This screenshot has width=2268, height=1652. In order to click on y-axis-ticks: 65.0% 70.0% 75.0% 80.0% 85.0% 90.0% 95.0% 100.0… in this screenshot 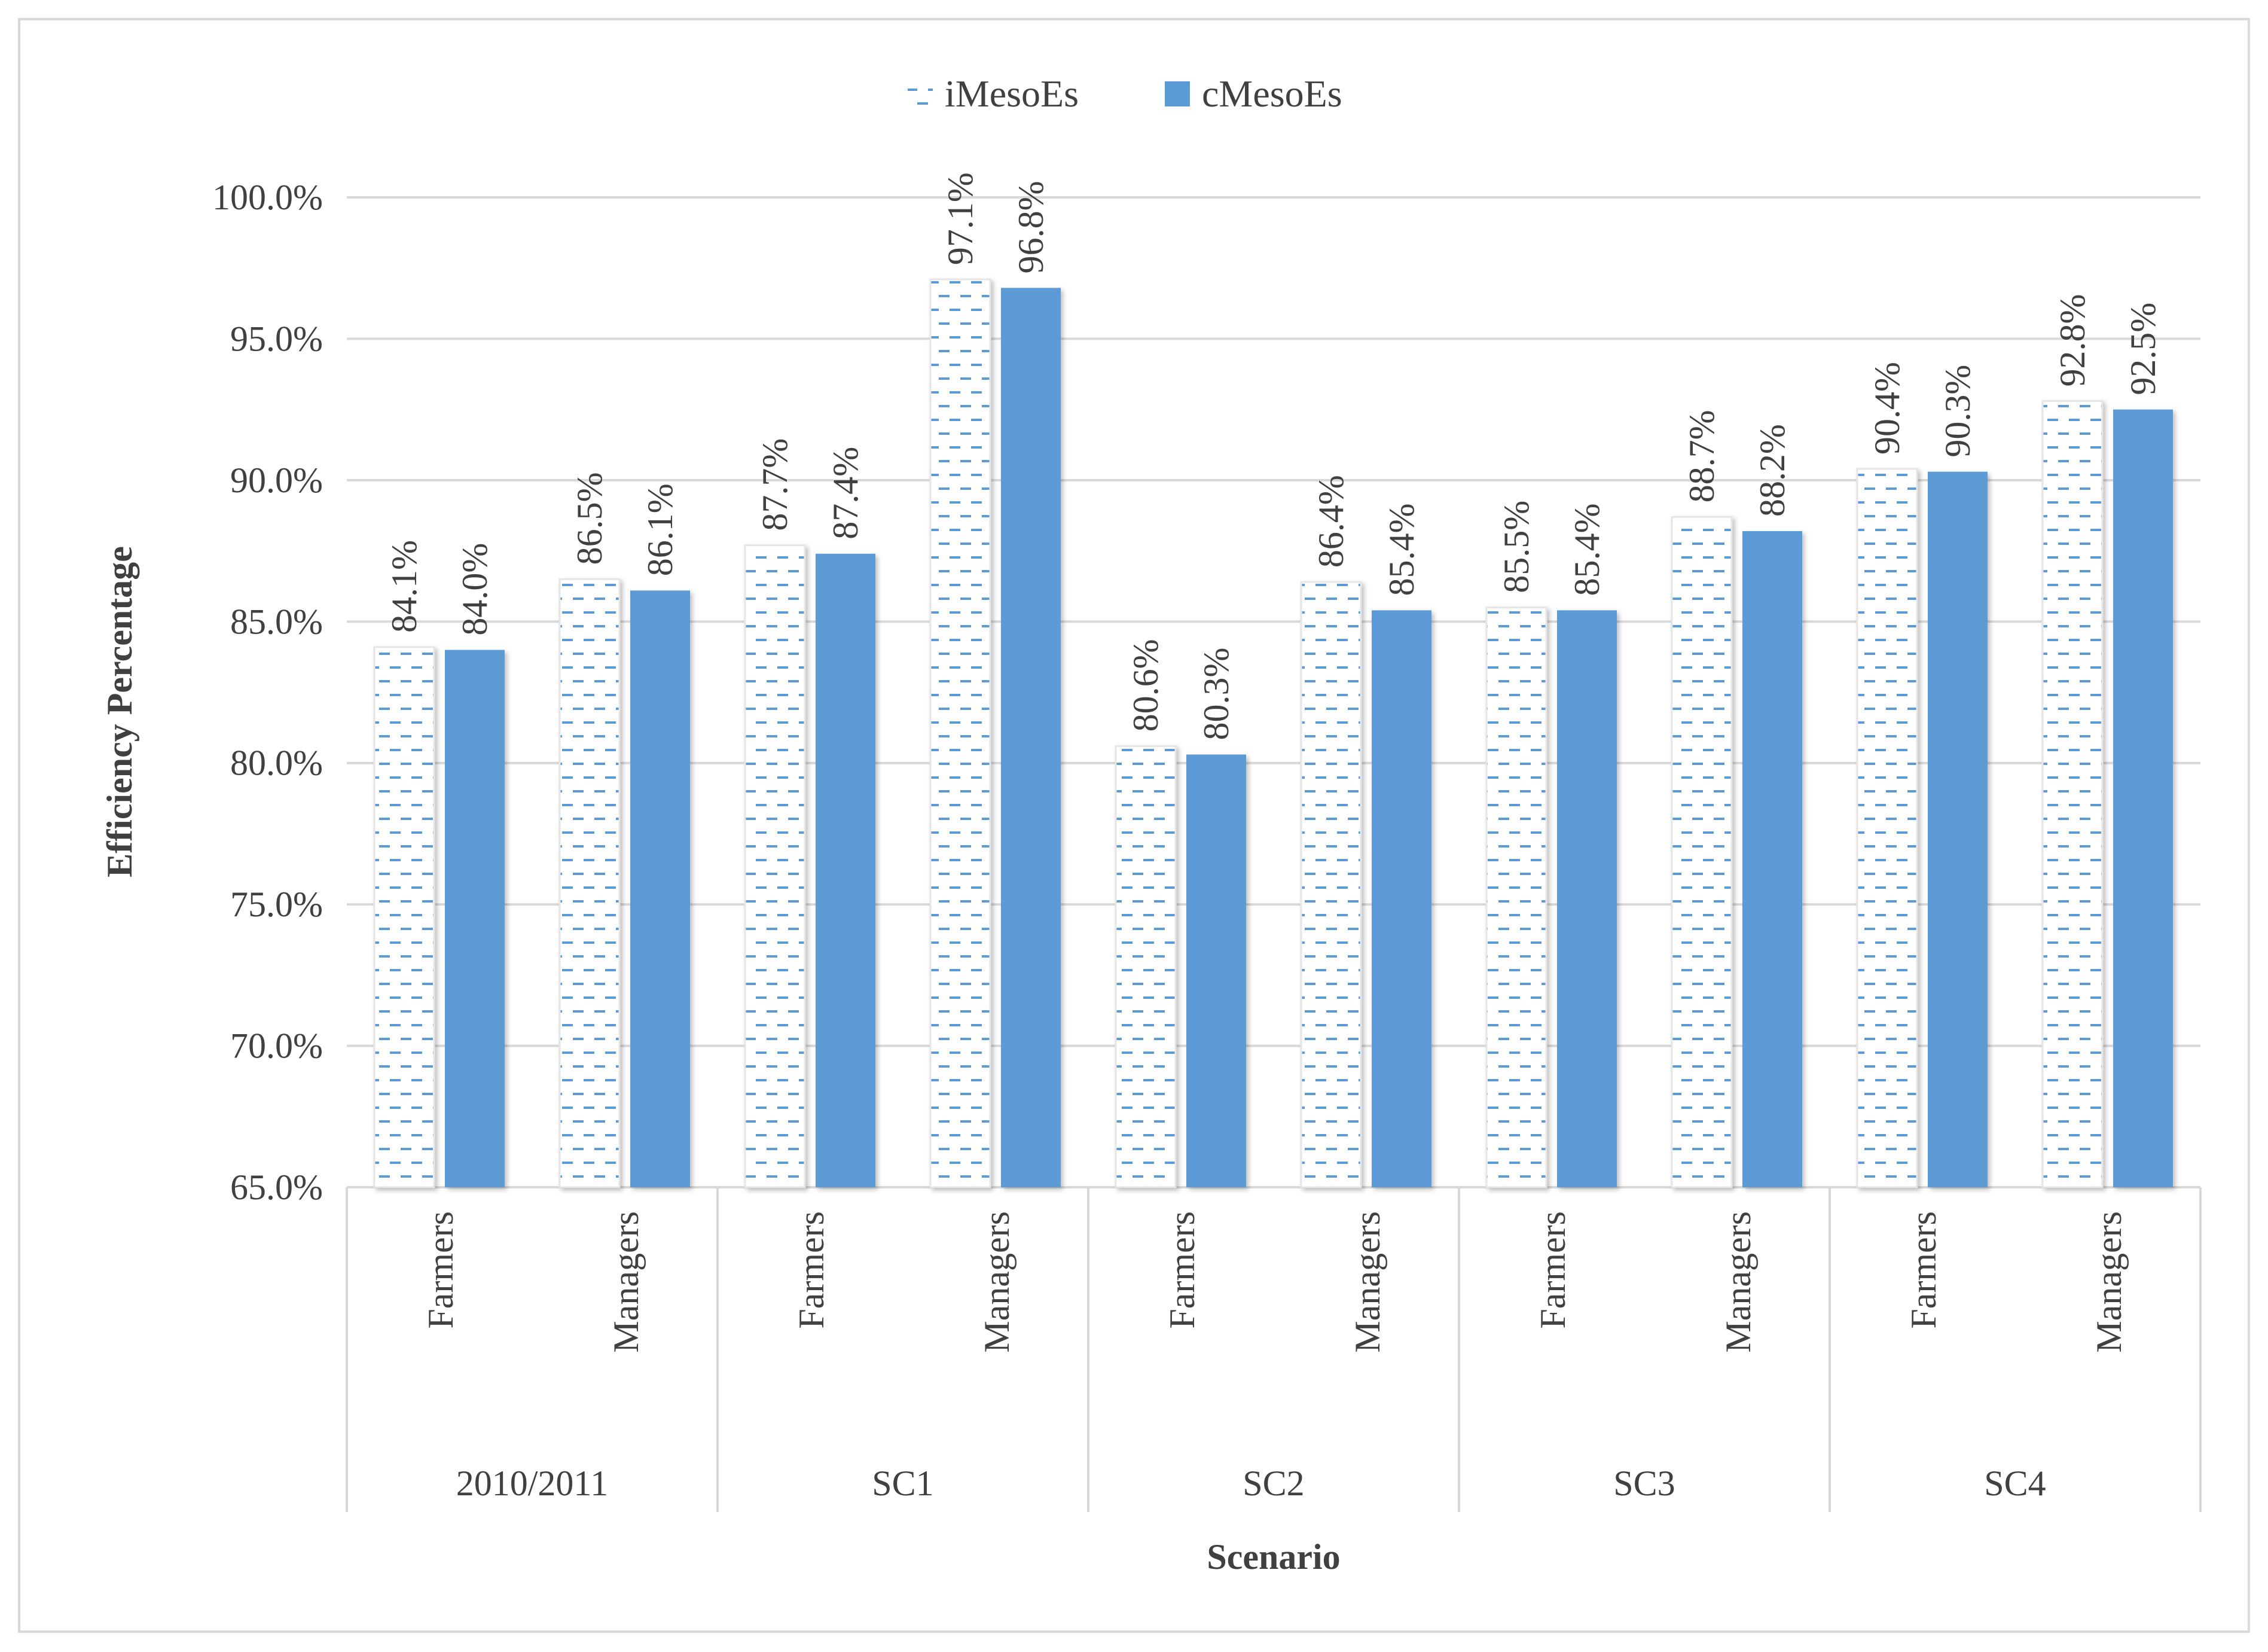, I will do `click(267, 692)`.